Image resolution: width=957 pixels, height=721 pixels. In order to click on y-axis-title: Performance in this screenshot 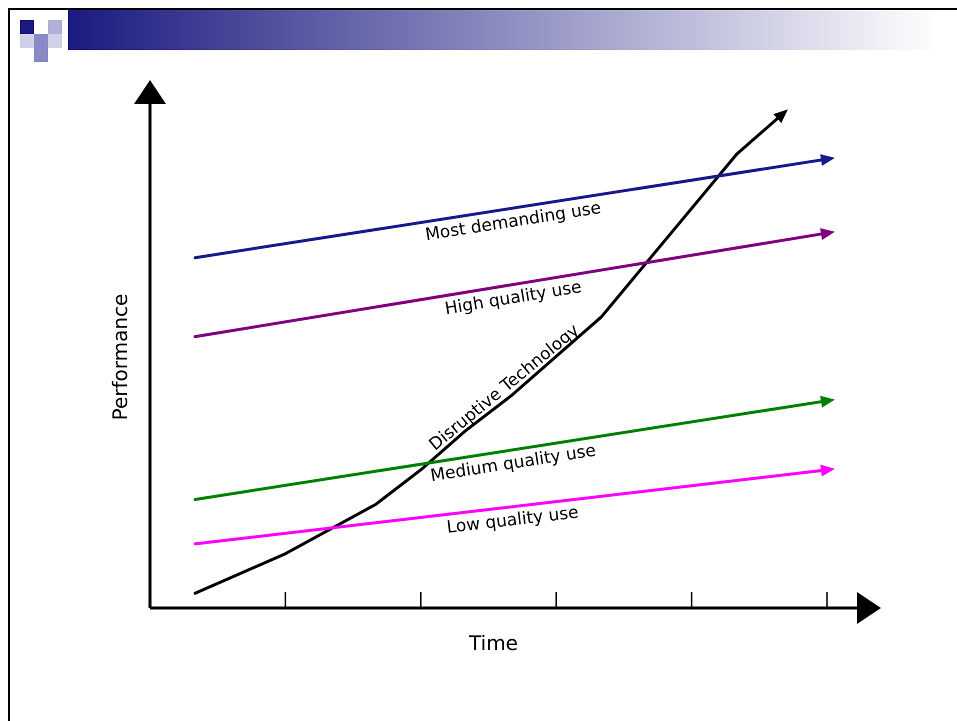, I will do `click(120, 357)`.